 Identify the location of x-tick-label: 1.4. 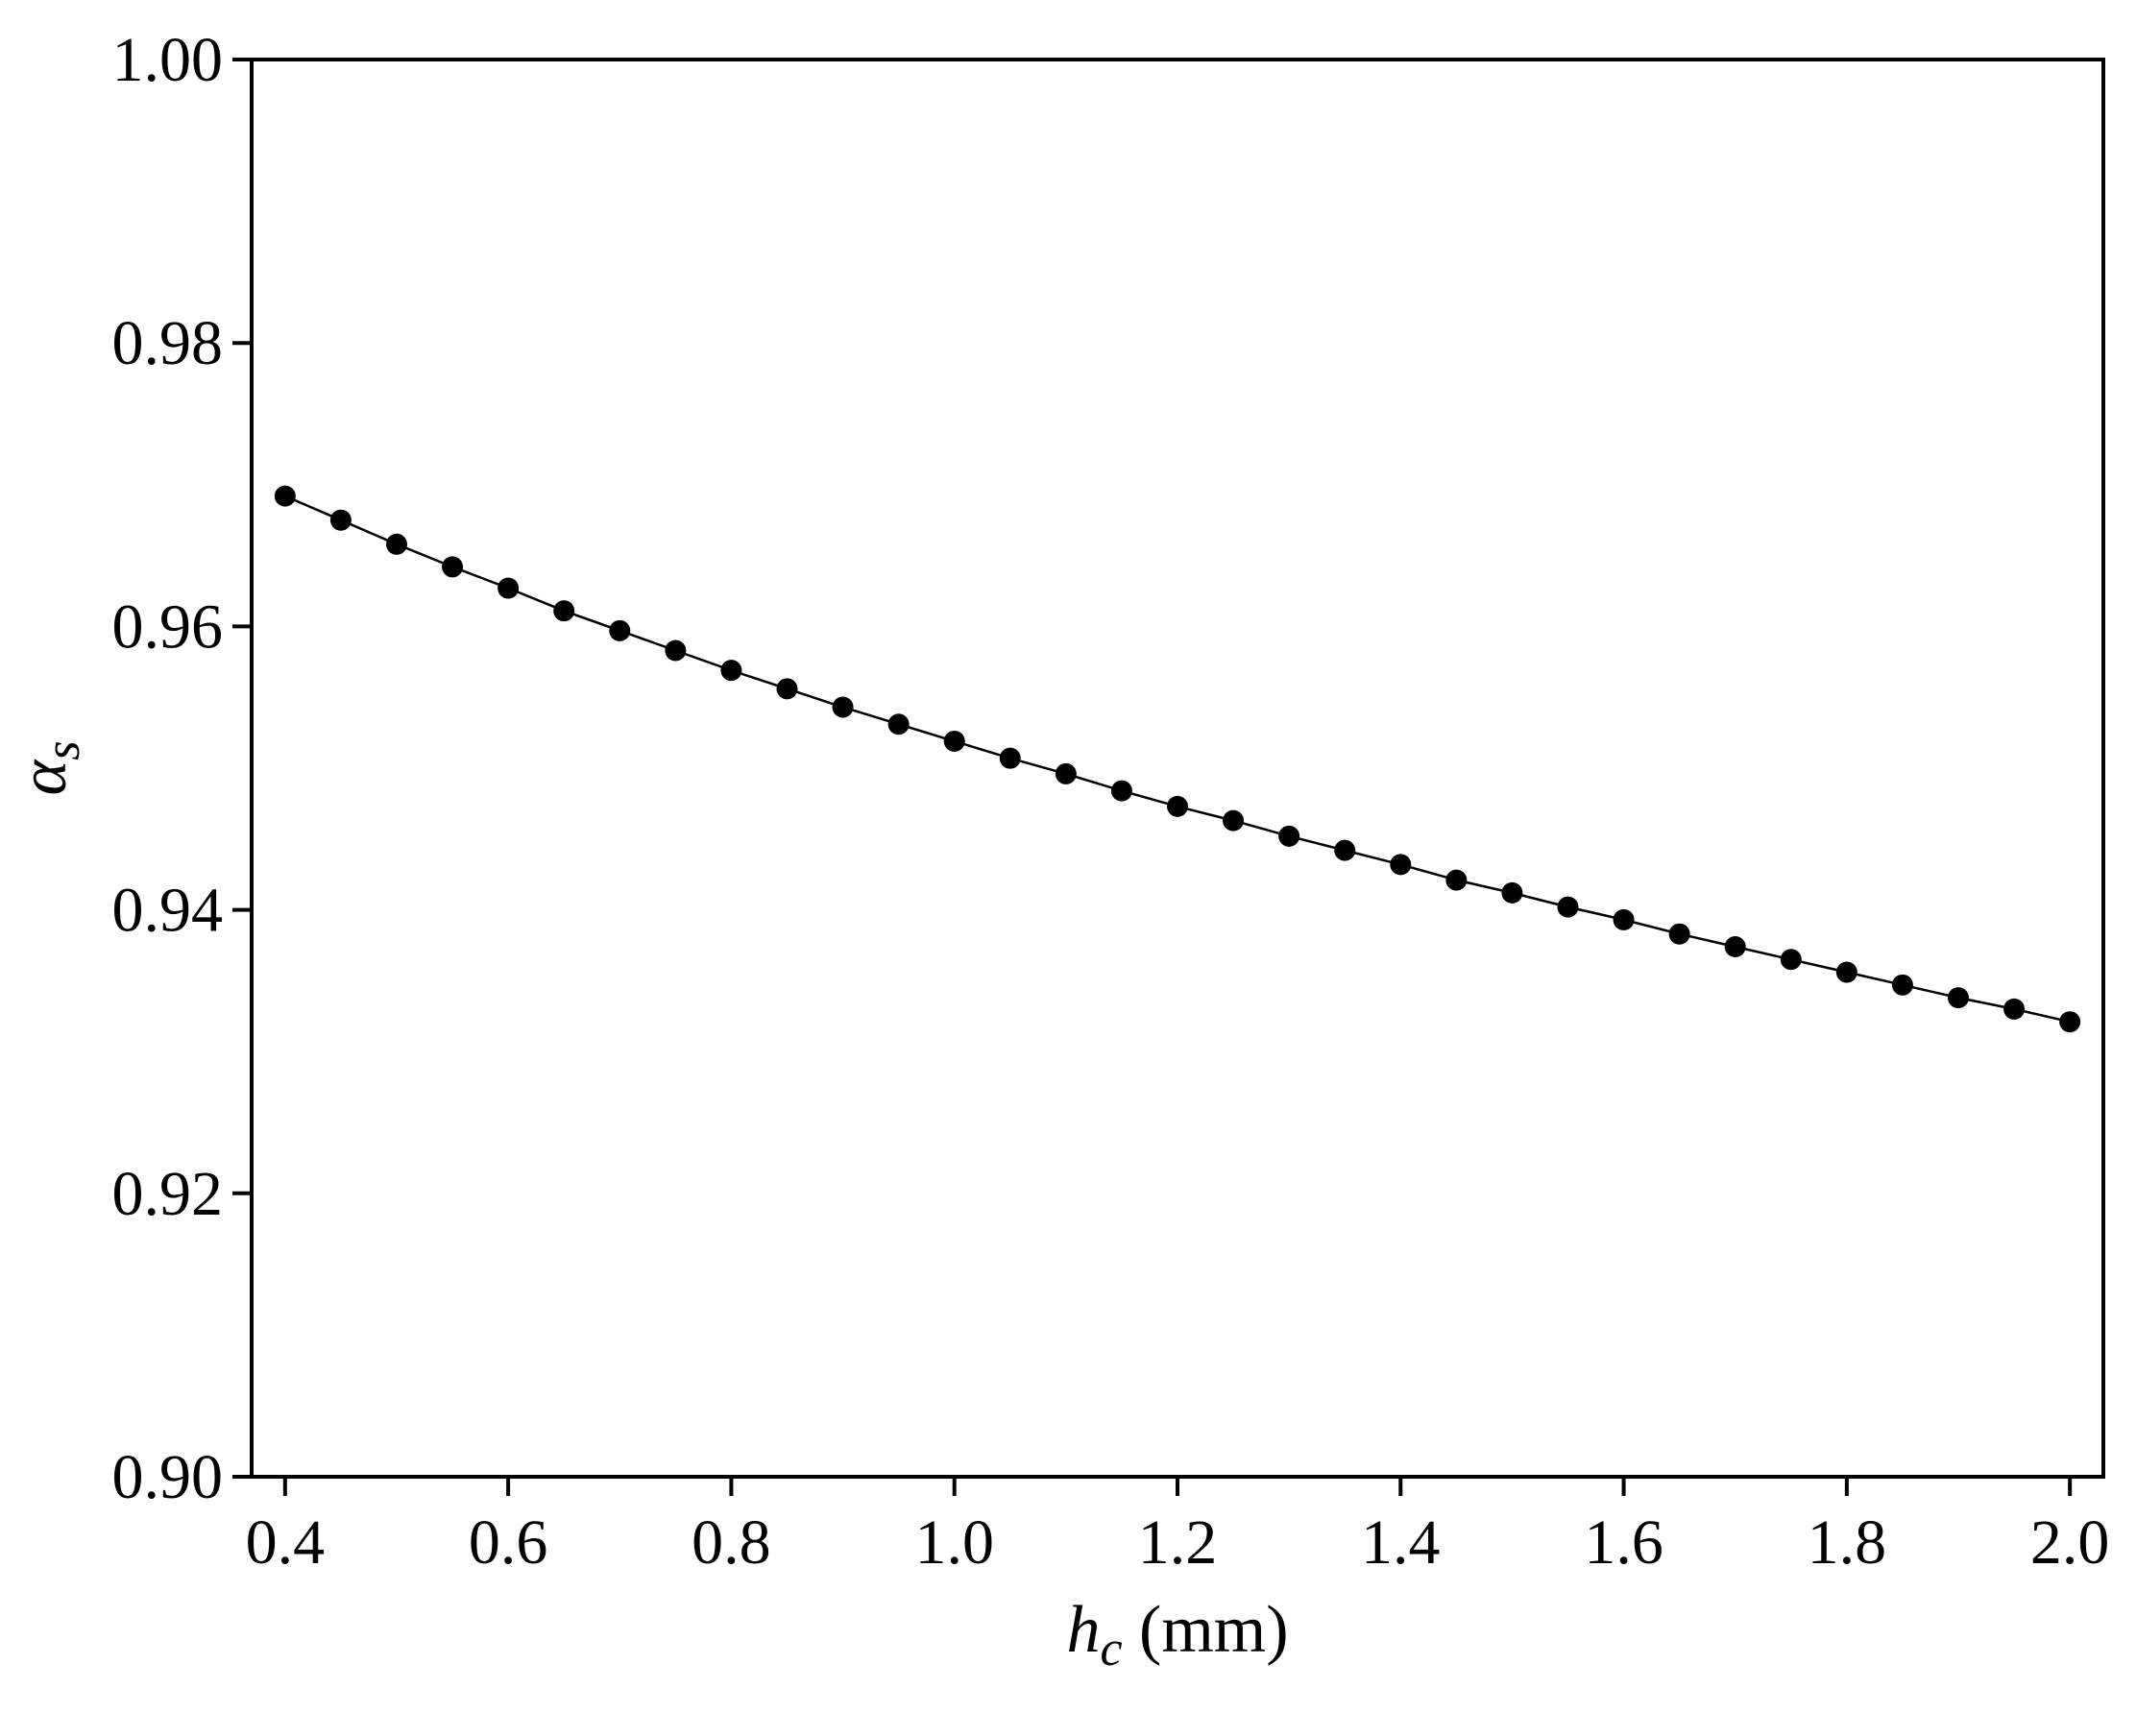
(1401, 1542).